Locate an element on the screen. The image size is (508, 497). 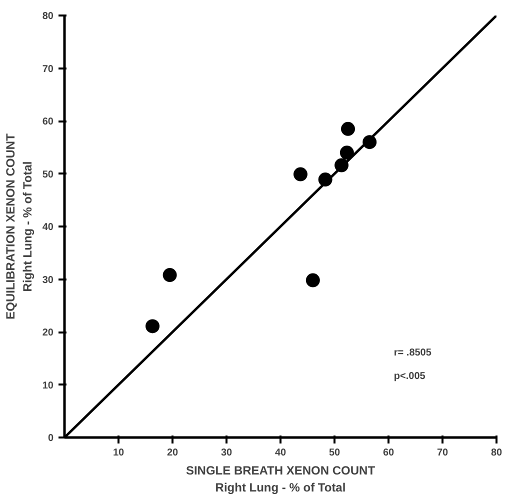
x-axis-title: SINGLE BREATH XENON COUNT Right Lung - % of Total is located at coordinates (281, 479).